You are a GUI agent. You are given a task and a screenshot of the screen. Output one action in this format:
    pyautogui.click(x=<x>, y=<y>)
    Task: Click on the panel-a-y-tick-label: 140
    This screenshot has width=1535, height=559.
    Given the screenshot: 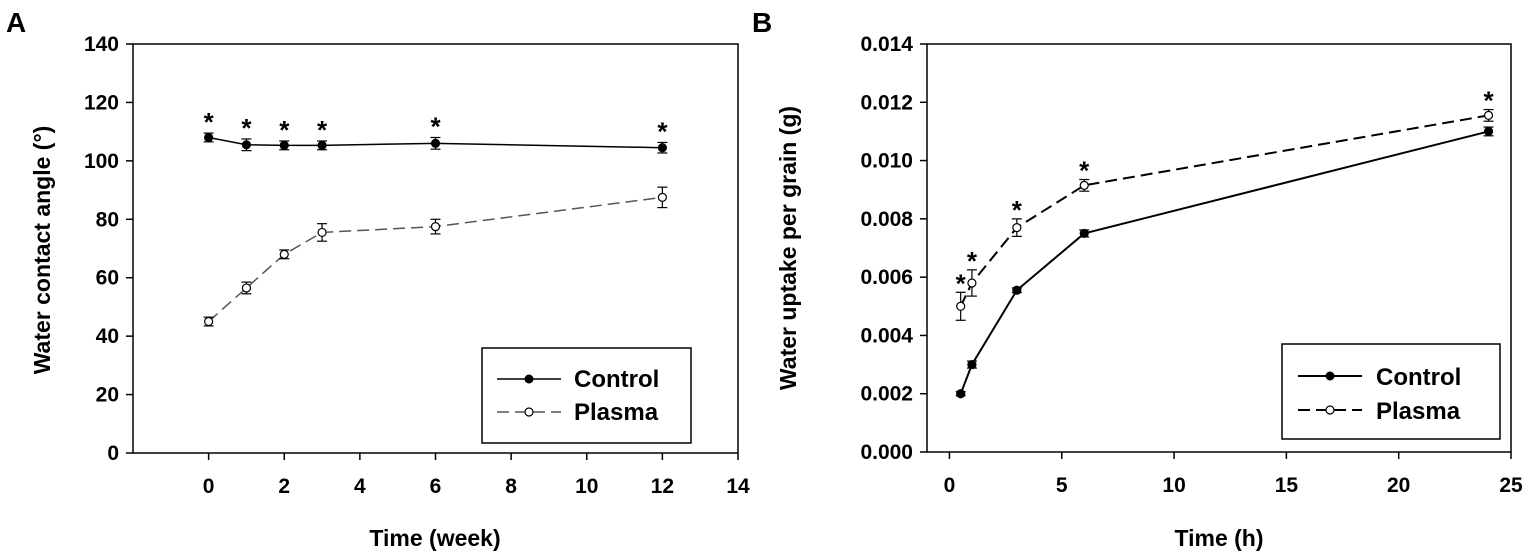 What is the action you would take?
    pyautogui.click(x=101, y=44)
    